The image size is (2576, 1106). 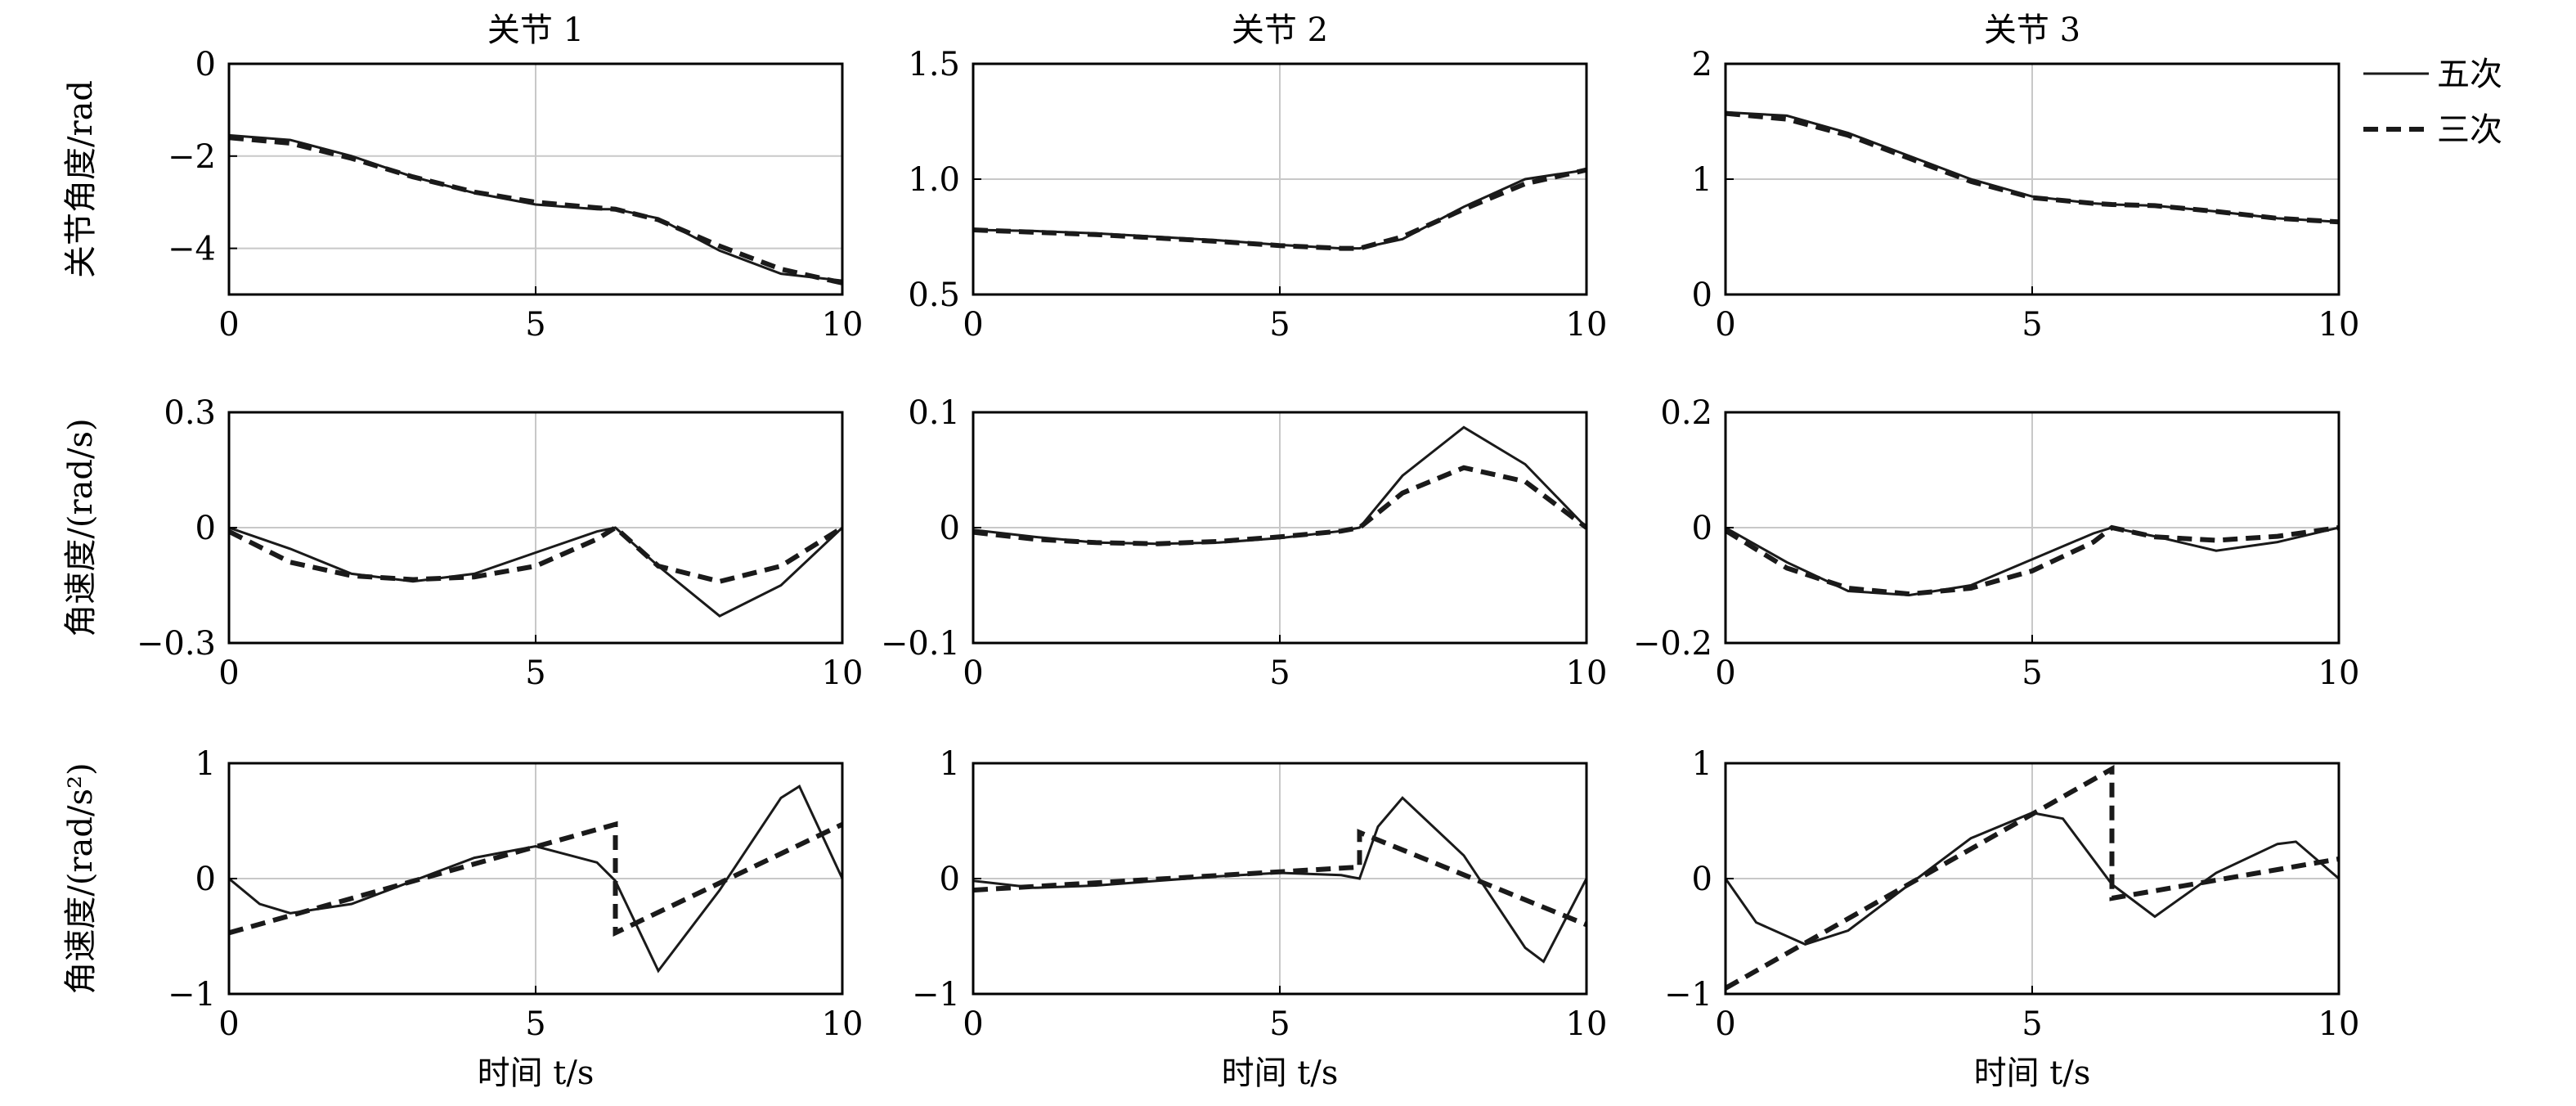 I want to click on subplot-r0-c1: 0 5 10 1.5 1.0 0.5 关节 2, so click(x=1257, y=177).